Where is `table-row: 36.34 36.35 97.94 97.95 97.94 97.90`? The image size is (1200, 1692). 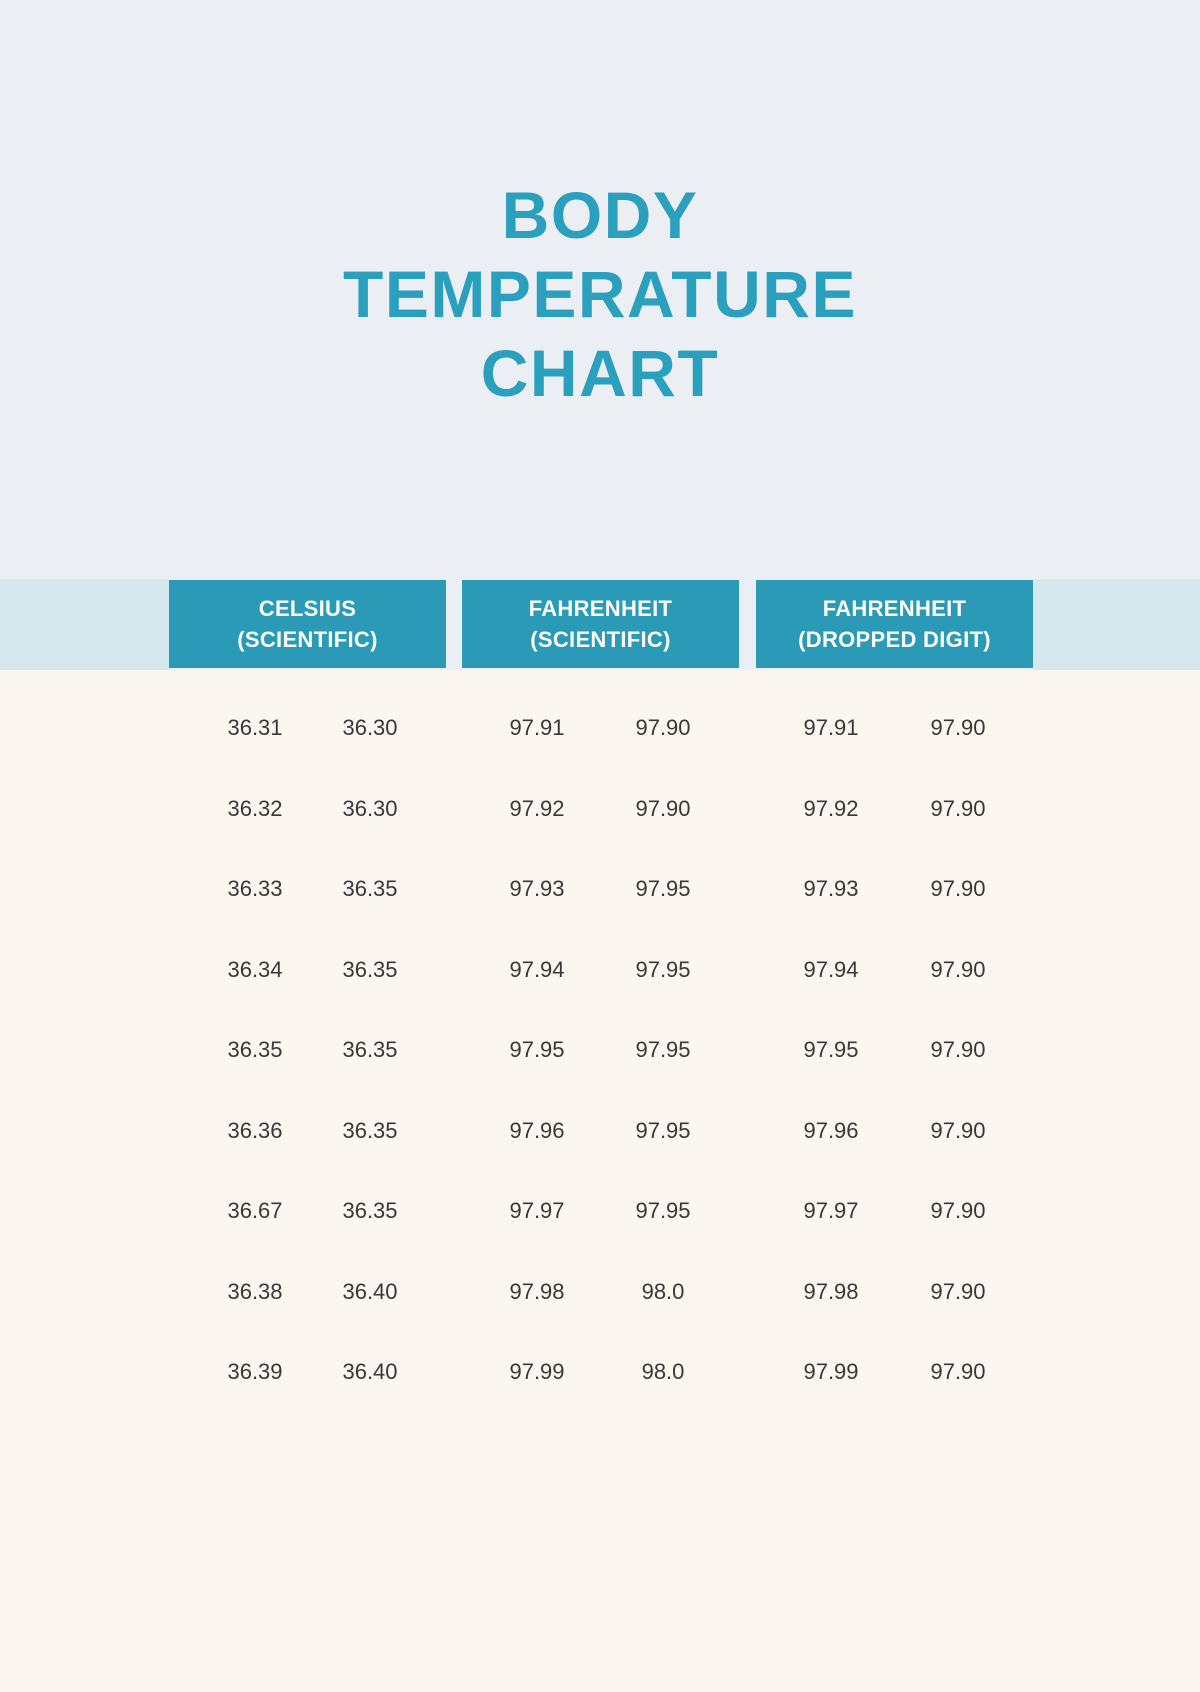 table-row: 36.34 36.35 97.94 97.95 97.94 97.90 is located at coordinates (600, 970).